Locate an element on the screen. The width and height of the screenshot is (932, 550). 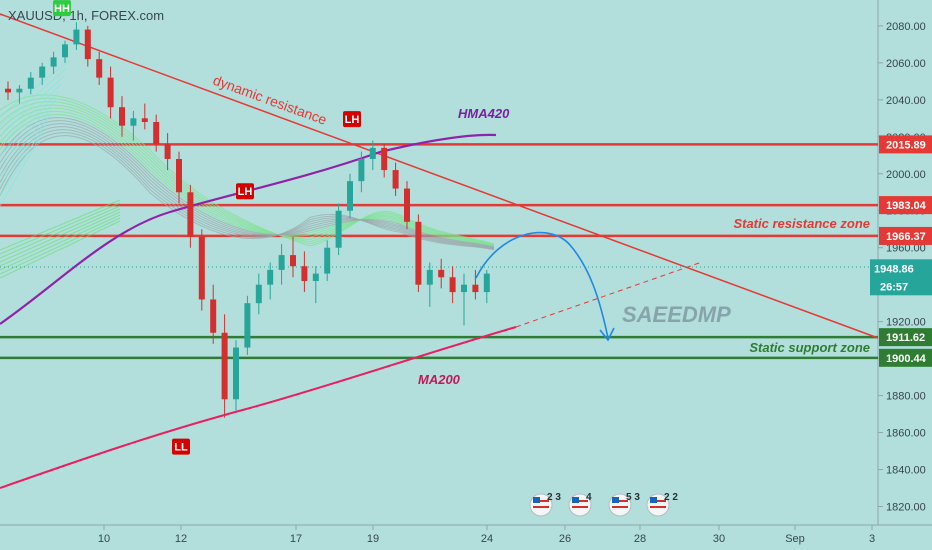
level-price-label: 1900.44 is located at coordinates (906, 359).